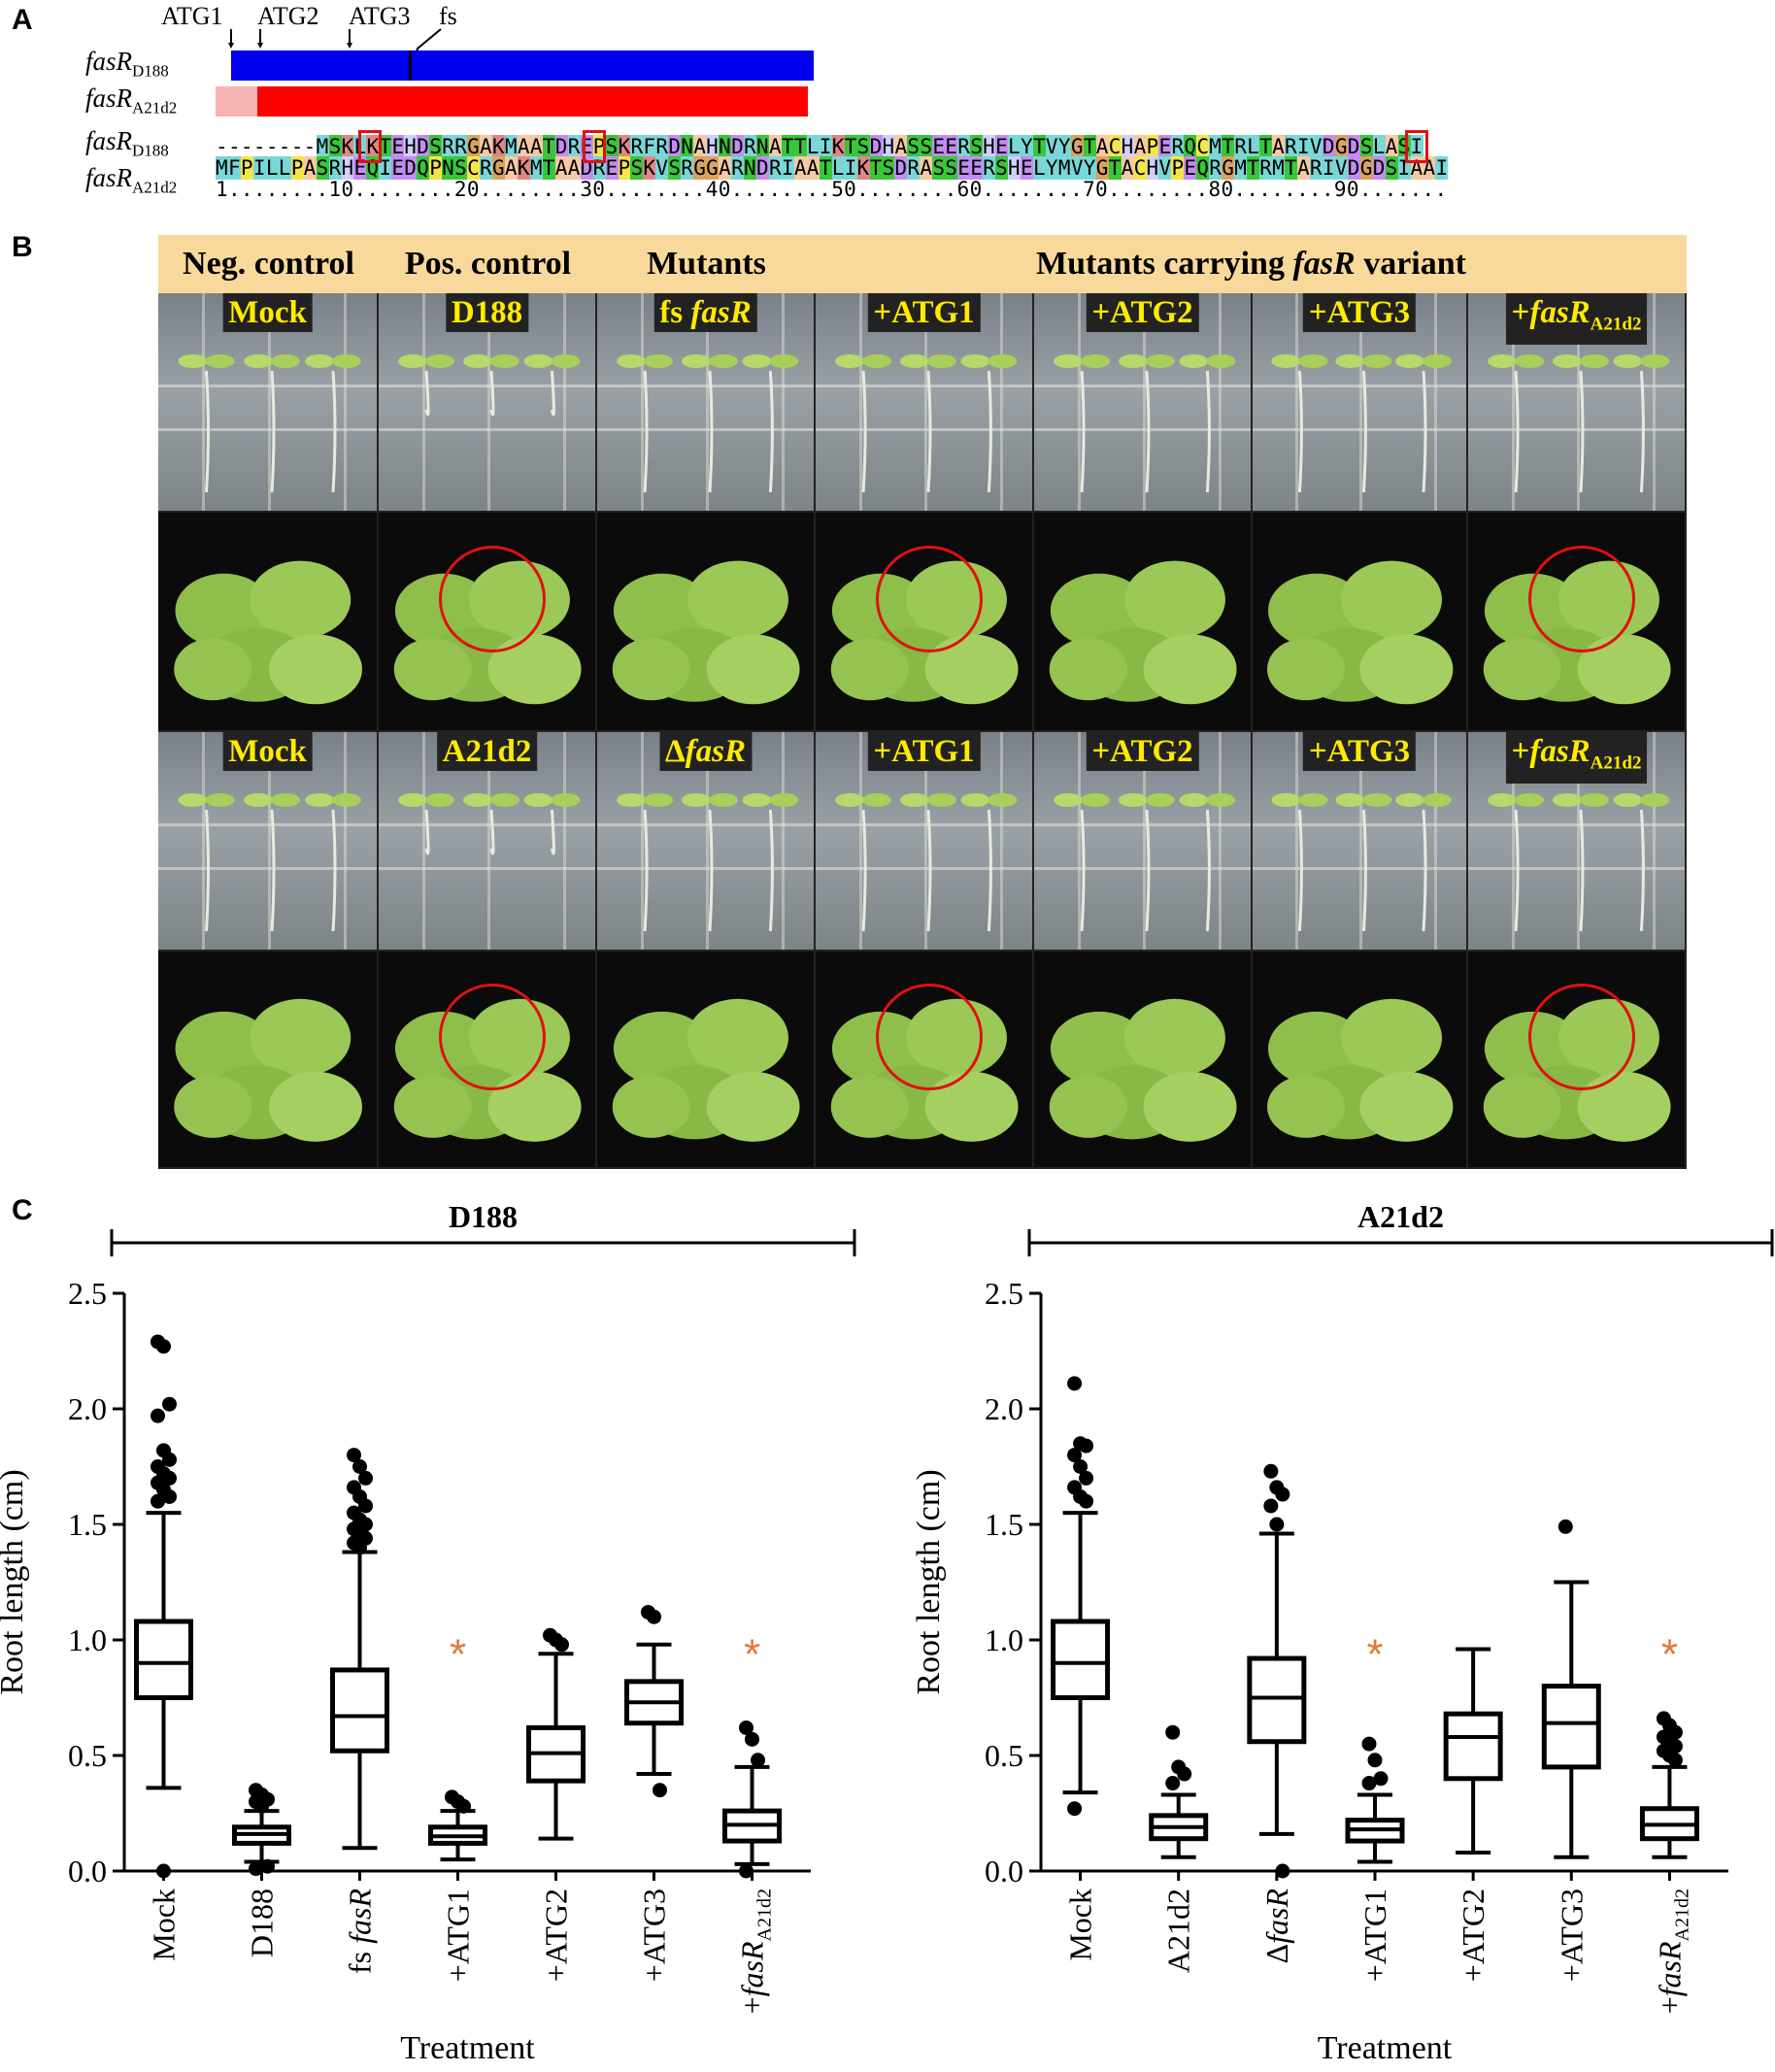 The width and height of the screenshot is (1775, 2072). Describe the element at coordinates (458, 1655) in the screenshot. I see `significance-asterisk: *` at that location.